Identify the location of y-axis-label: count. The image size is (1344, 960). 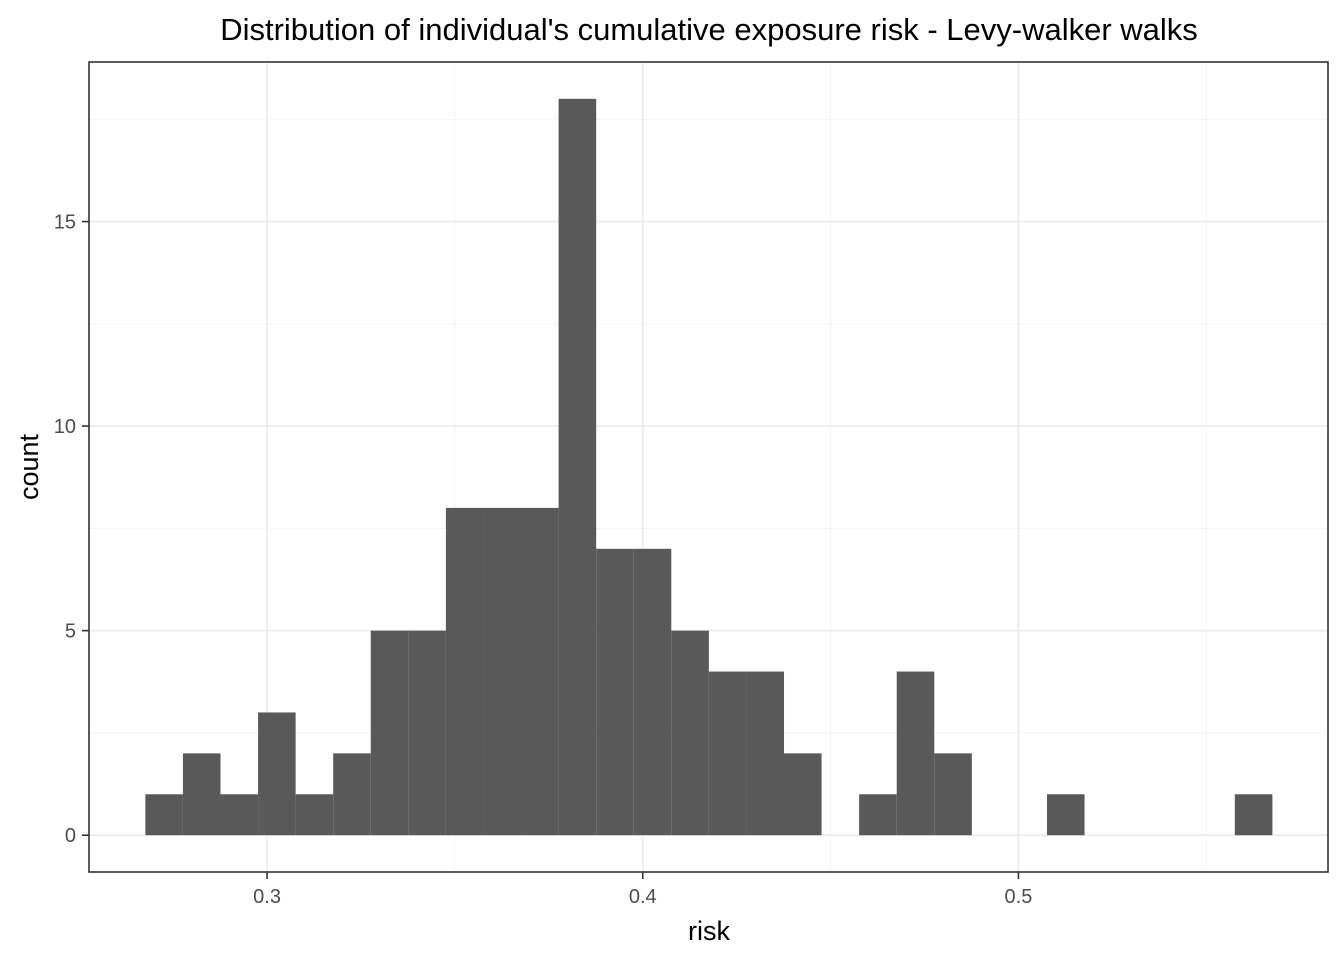
(29, 466).